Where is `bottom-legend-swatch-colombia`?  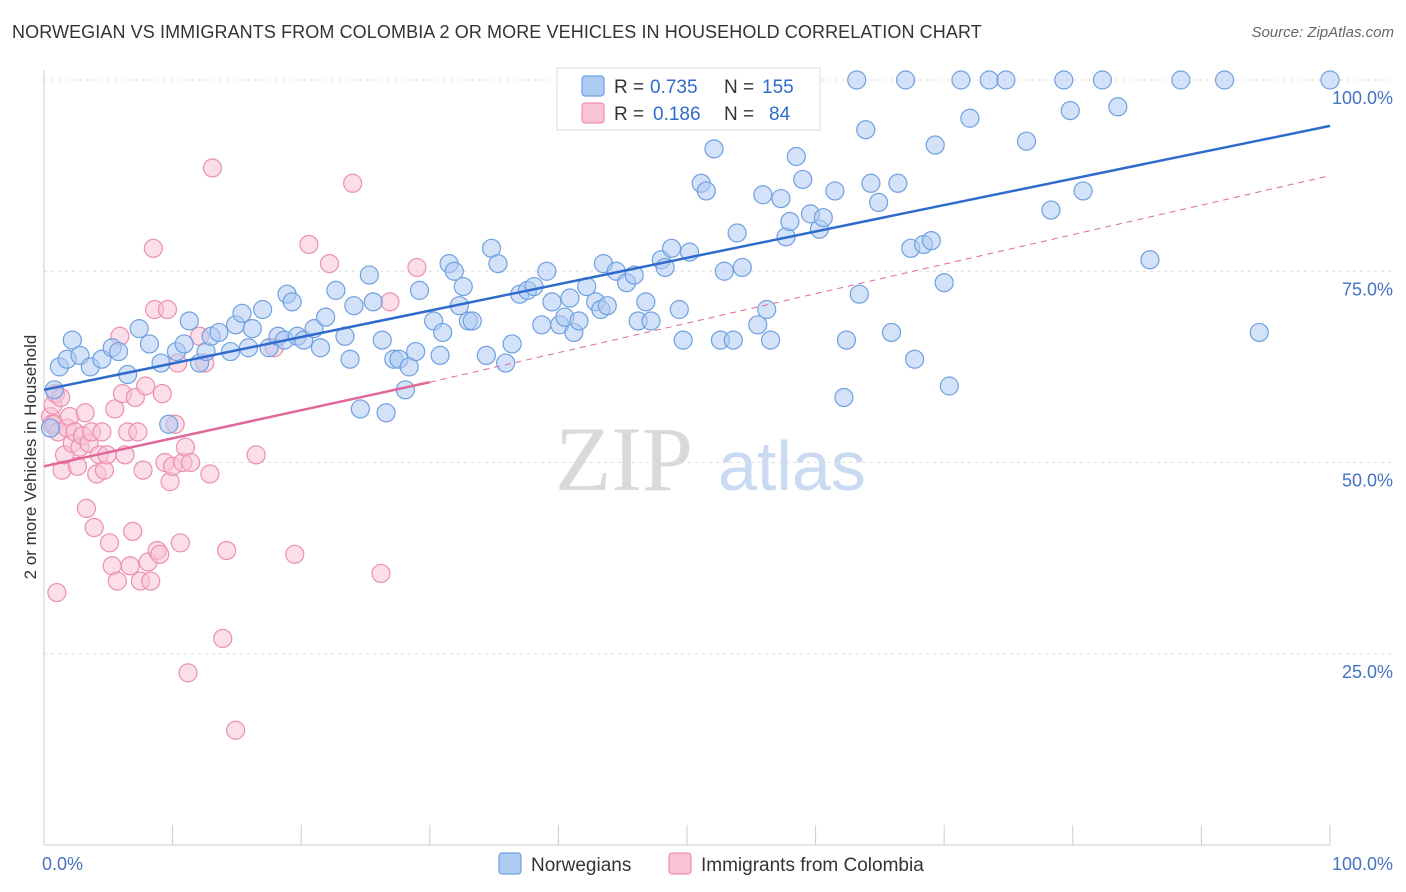
bottom-legend-swatch-colombia is located at coordinates (680, 863).